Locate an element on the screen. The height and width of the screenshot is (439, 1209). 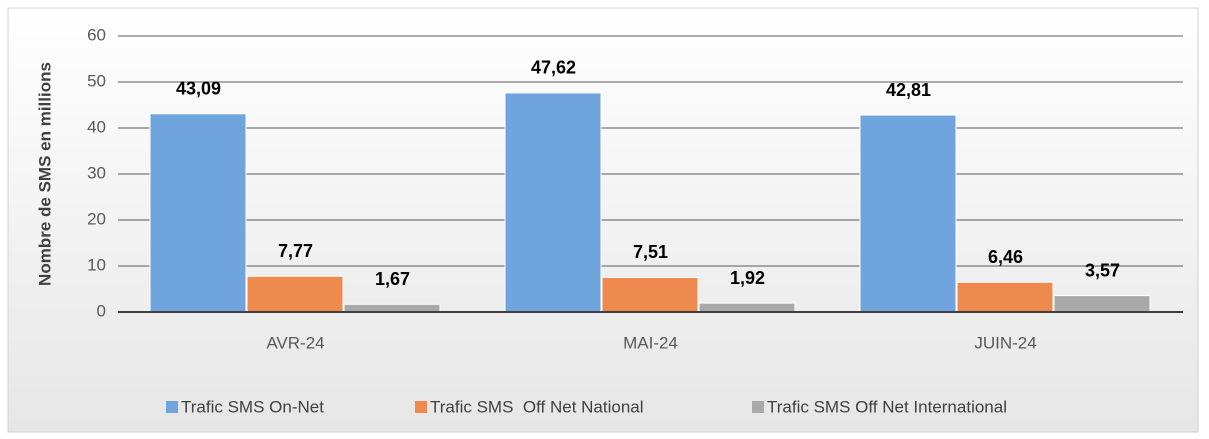
x-tick-label: MAI-24 is located at coordinates (650, 342).